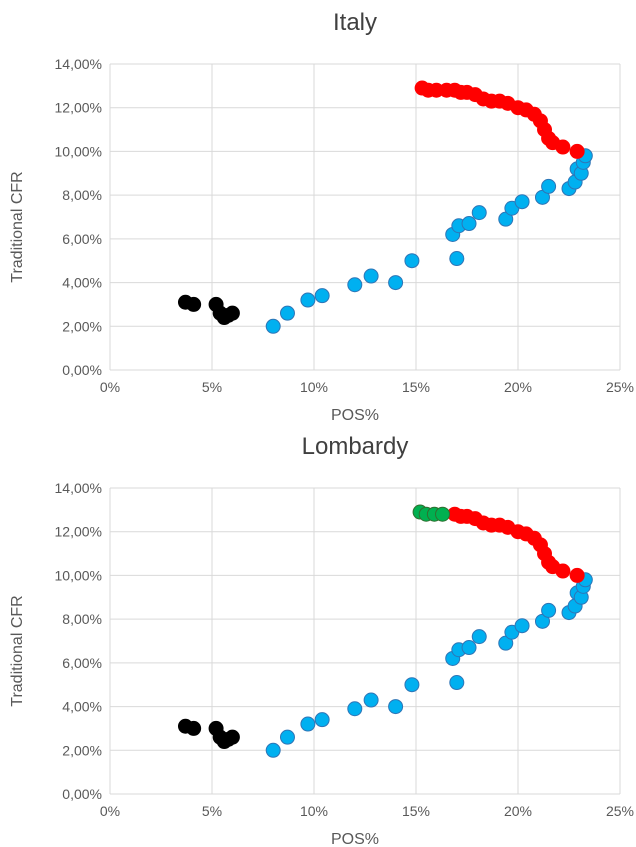  Describe the element at coordinates (355, 446) in the screenshot. I see `chart-title: Lombardy` at that location.